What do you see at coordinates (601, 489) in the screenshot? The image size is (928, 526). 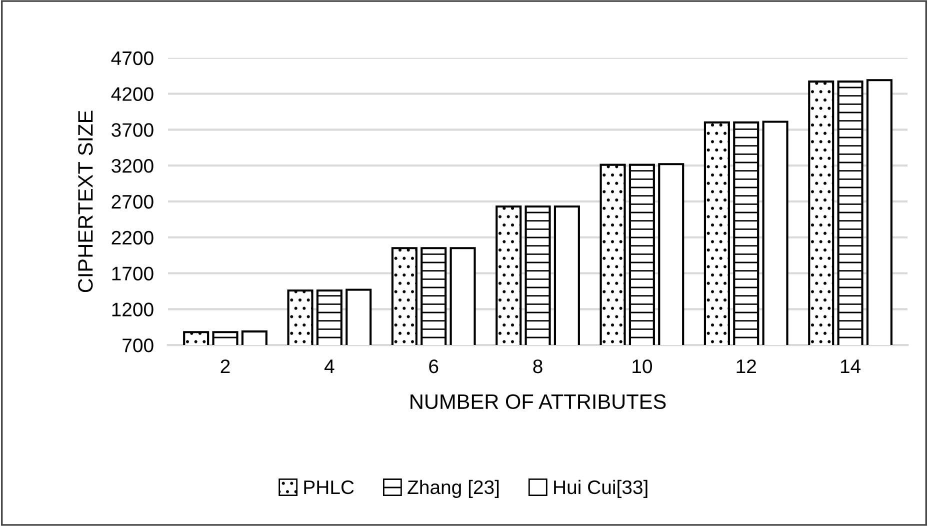 I see `legend-label: Hui Cui[33]` at bounding box center [601, 489].